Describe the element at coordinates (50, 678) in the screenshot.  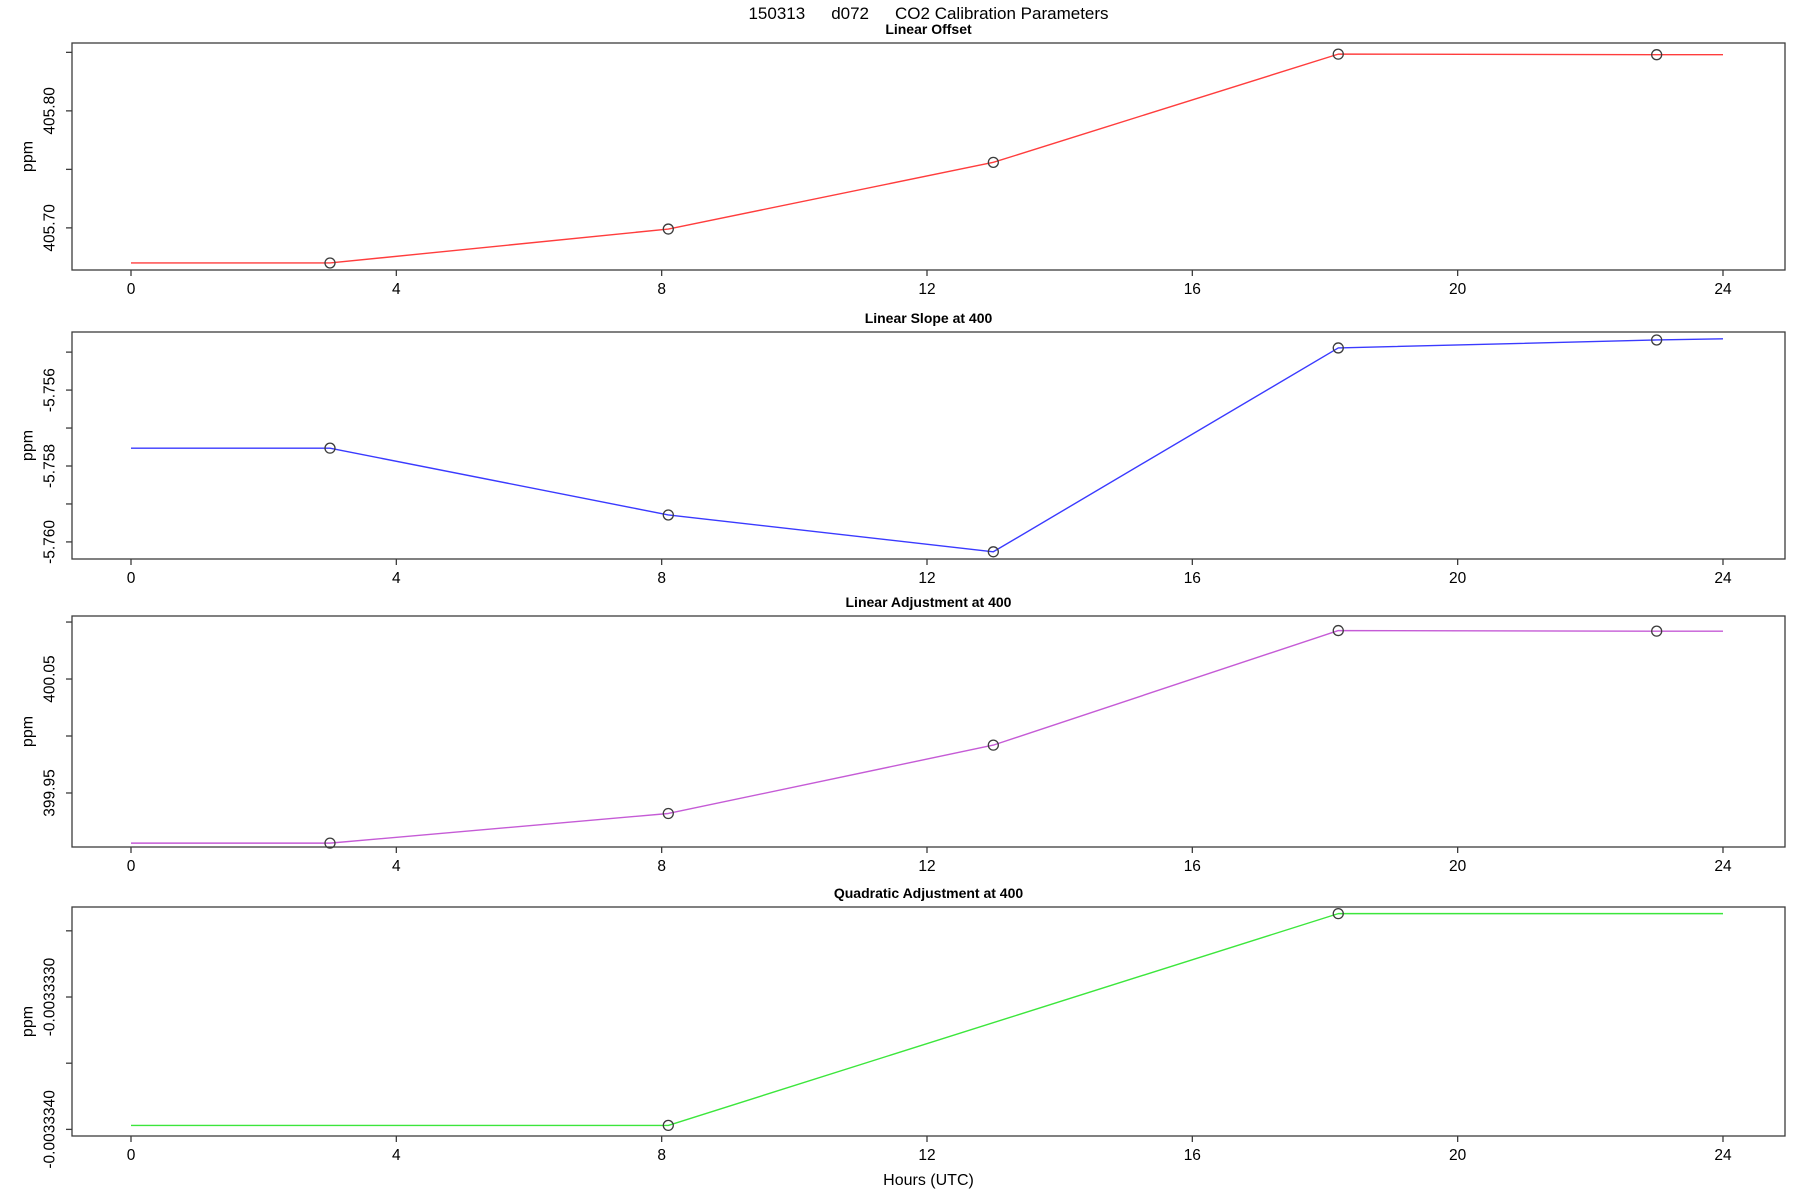
I see `y-tick-label: 400.05` at that location.